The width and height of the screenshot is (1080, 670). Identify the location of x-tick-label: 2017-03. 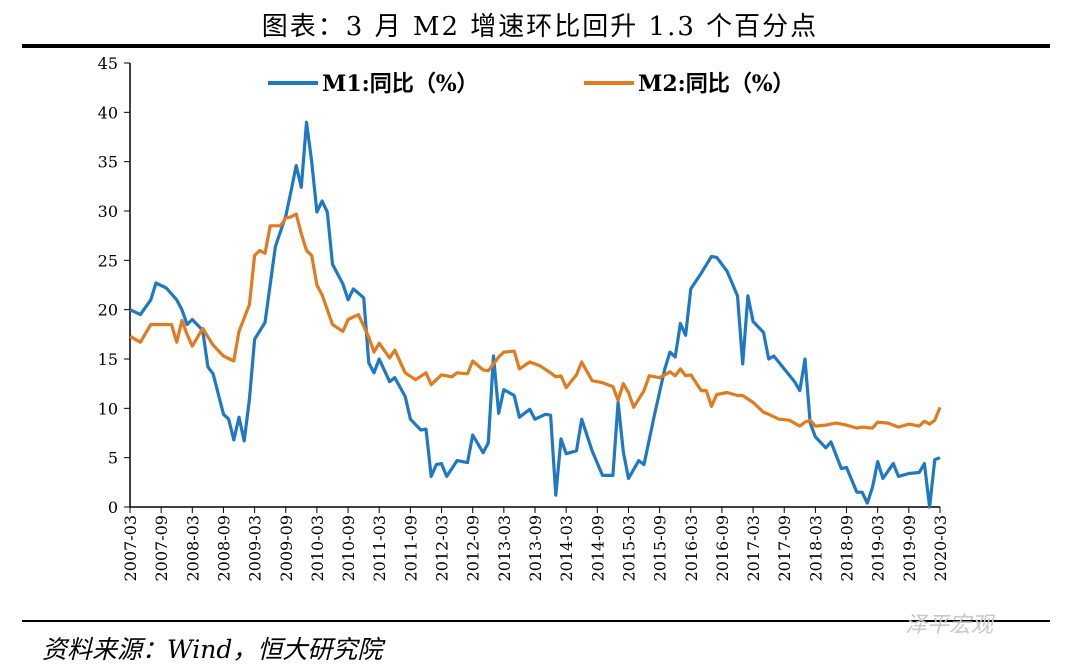
(753, 548).